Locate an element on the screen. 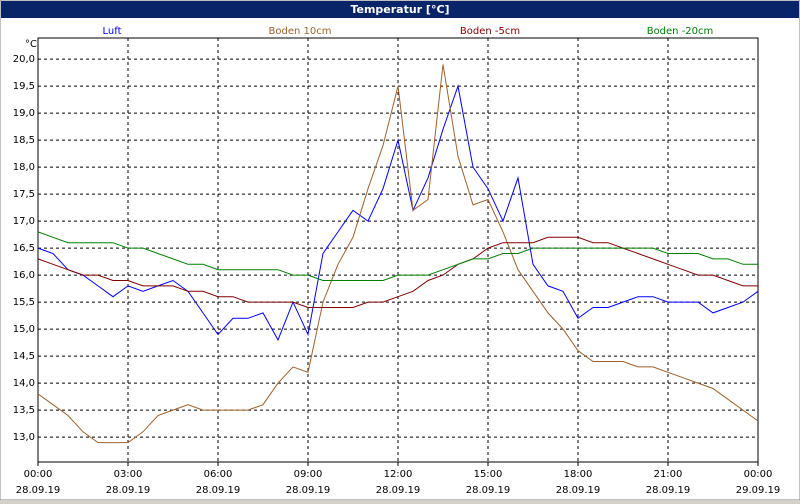  y-unit: °C is located at coordinates (31, 44).